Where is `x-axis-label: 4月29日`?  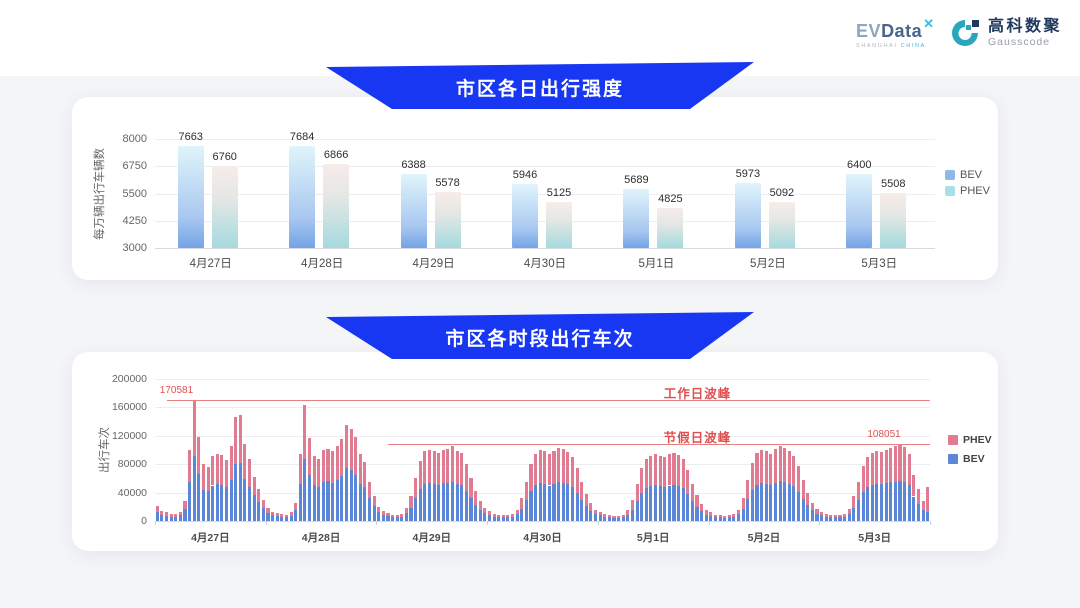
x-axis-label: 4月29日 is located at coordinates (432, 538).